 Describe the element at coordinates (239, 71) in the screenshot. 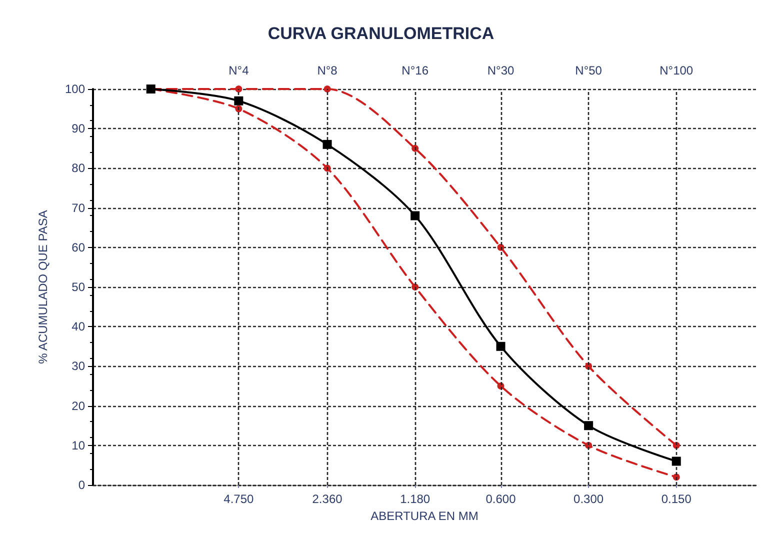

I see `text: N°4` at that location.